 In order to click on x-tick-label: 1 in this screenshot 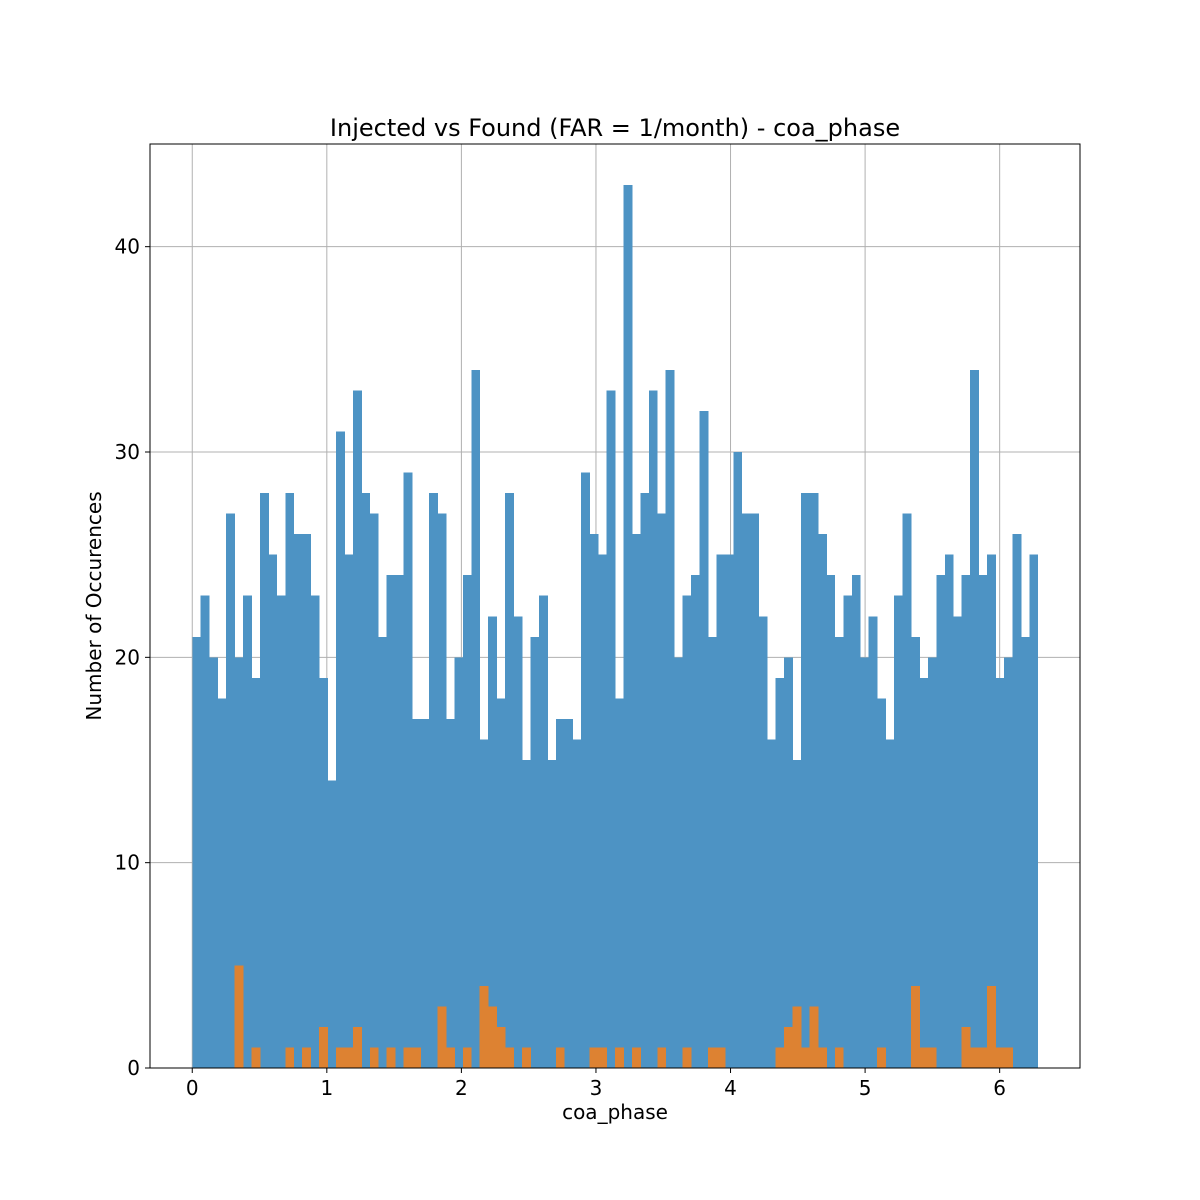, I will do `click(326, 1088)`.